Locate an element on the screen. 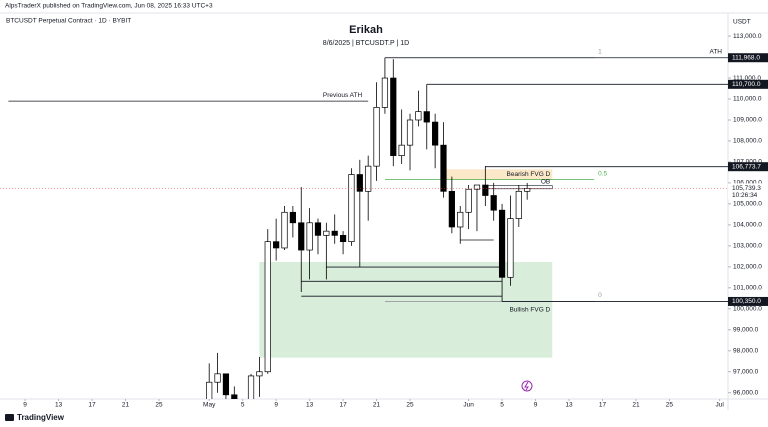  price-badge-label: 100,350.0 is located at coordinates (746, 301).